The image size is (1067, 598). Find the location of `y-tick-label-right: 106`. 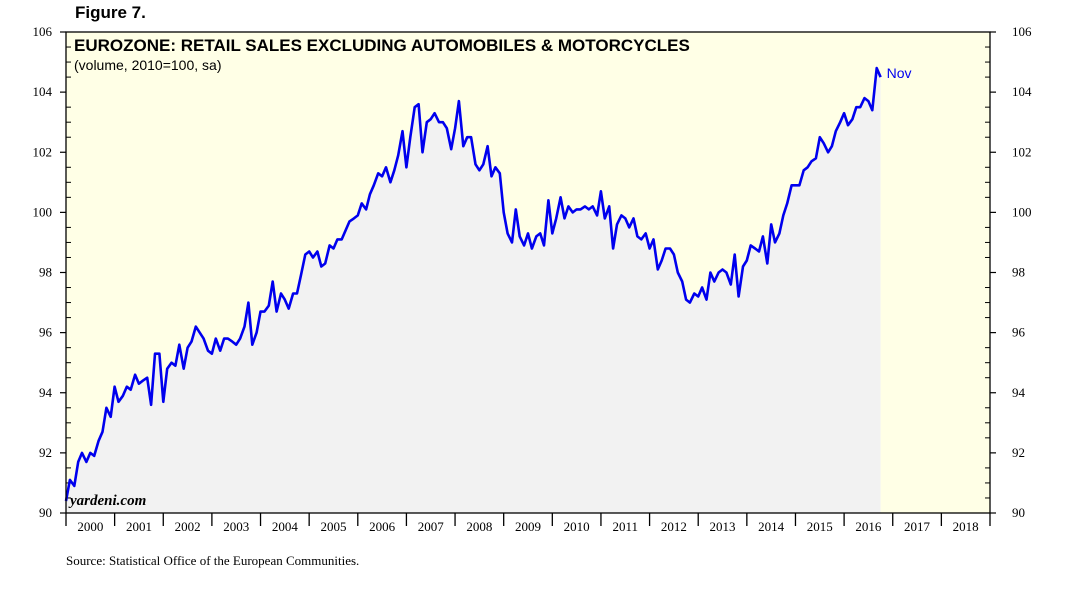

y-tick-label-right: 106 is located at coordinates (1022, 31).